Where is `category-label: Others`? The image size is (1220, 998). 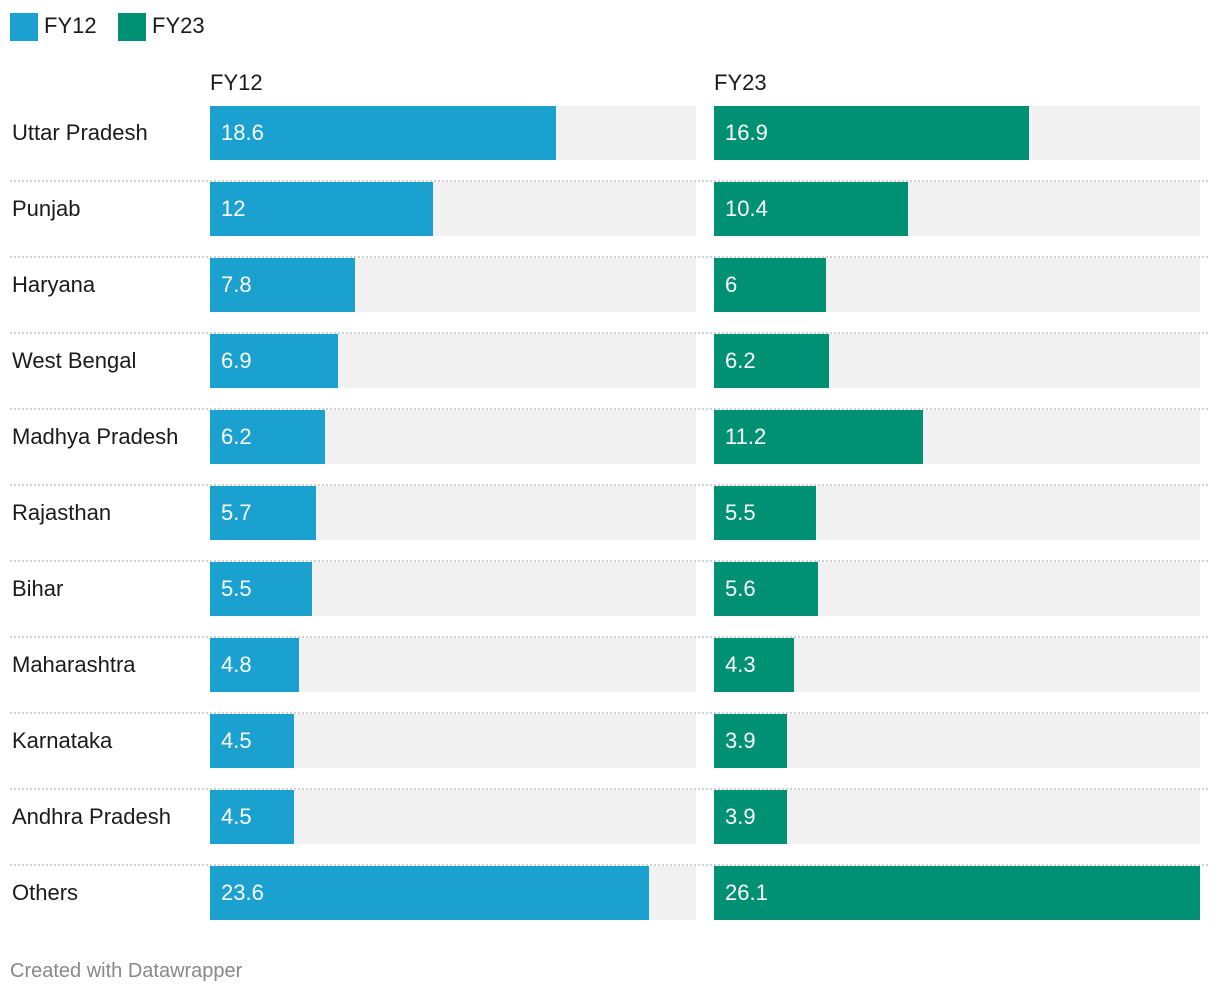 category-label: Others is located at coordinates (45, 892).